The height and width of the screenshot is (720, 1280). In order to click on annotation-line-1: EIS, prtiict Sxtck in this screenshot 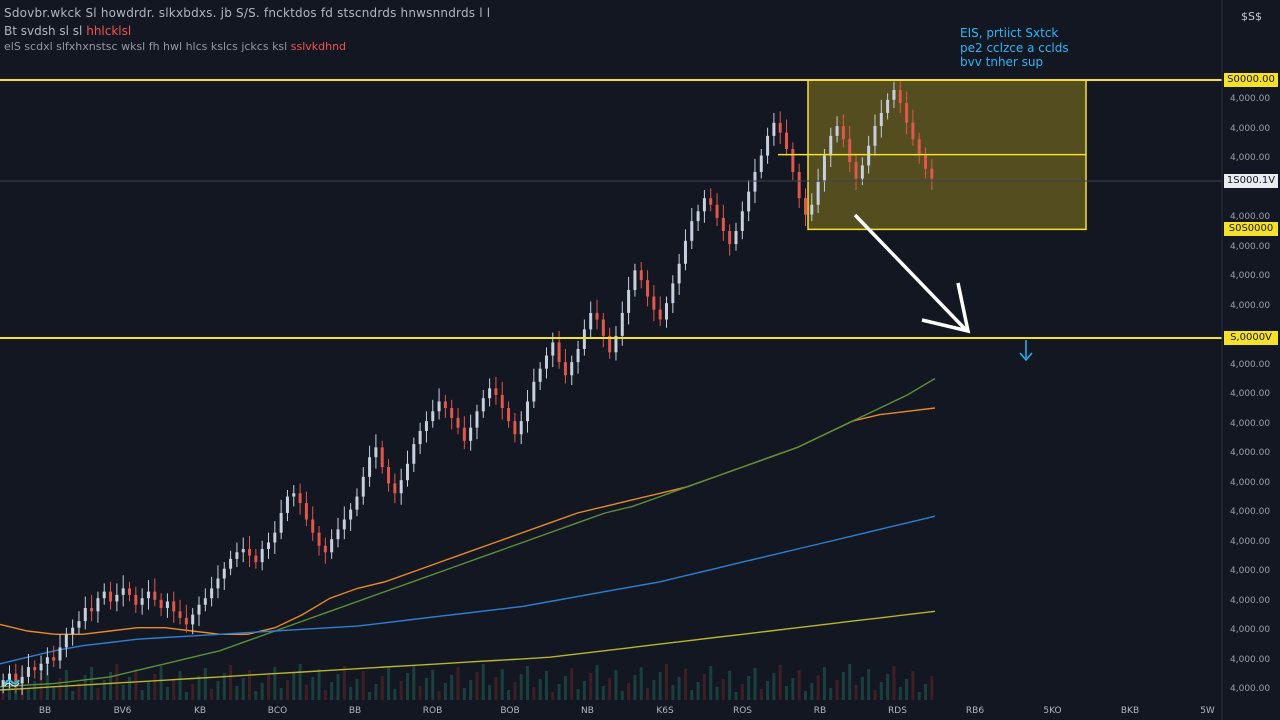, I will do `click(1009, 33)`.